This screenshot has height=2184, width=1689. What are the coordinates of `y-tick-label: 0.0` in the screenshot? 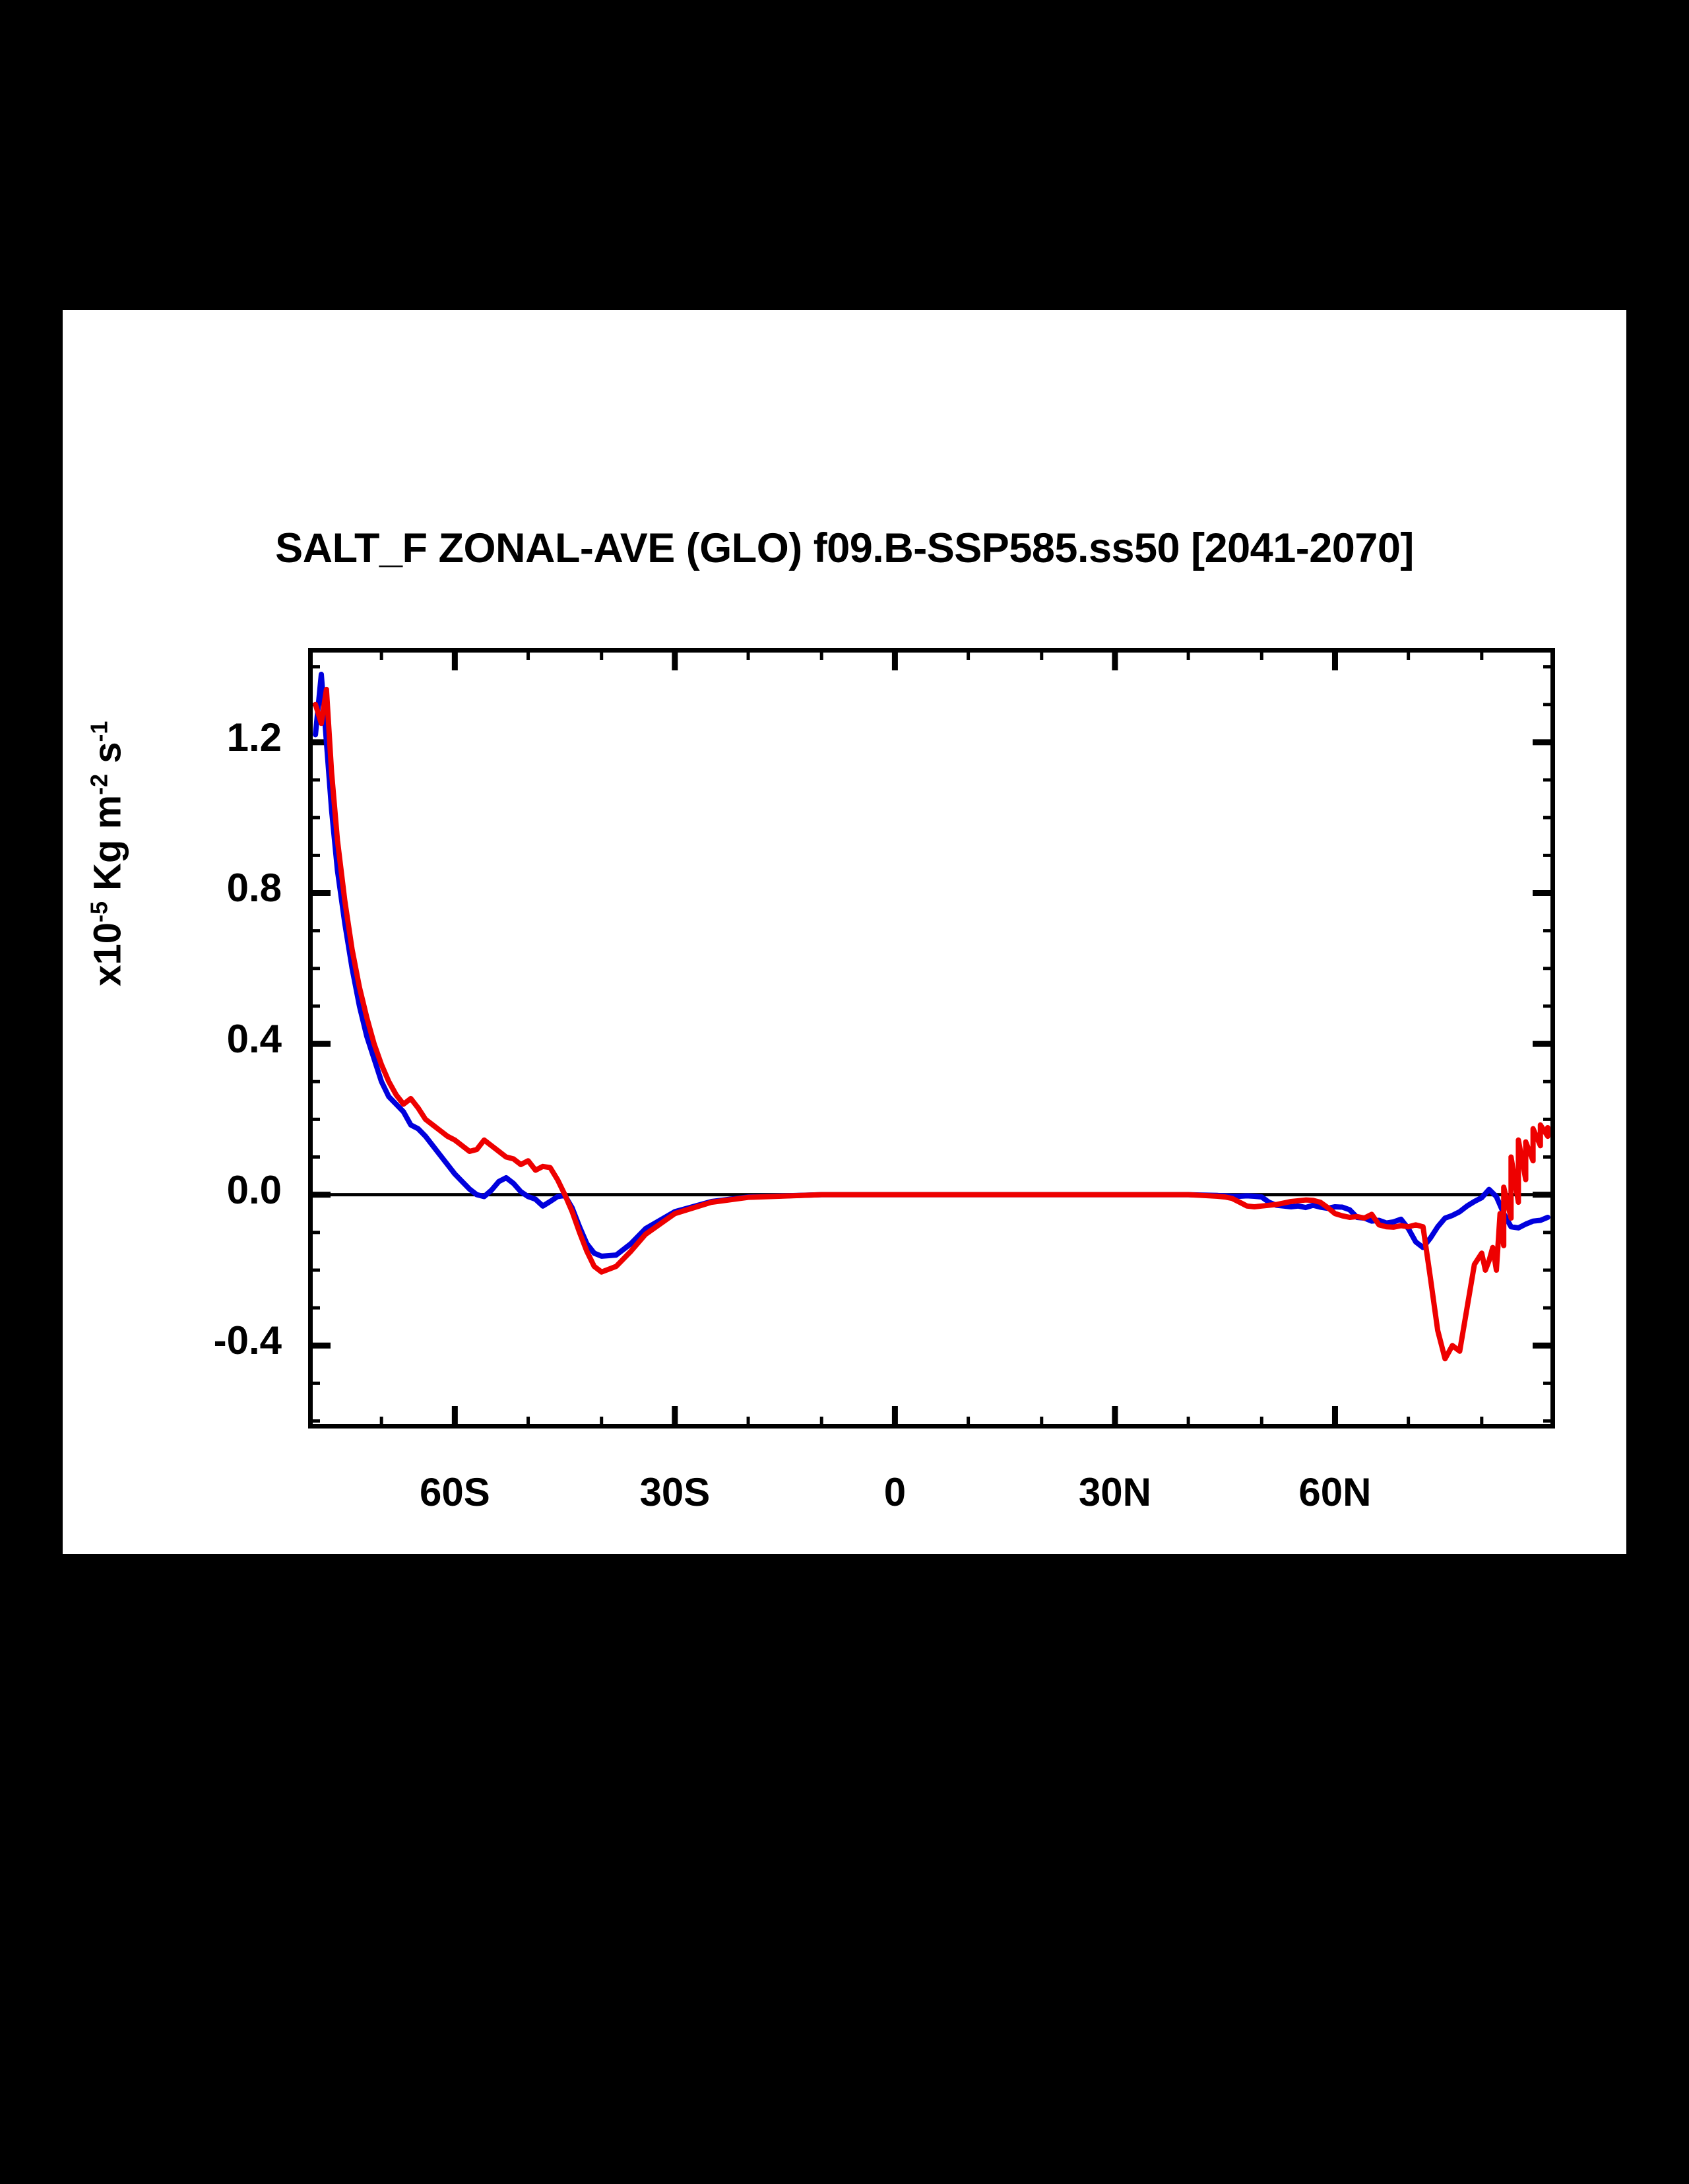 It's located at (254, 1189).